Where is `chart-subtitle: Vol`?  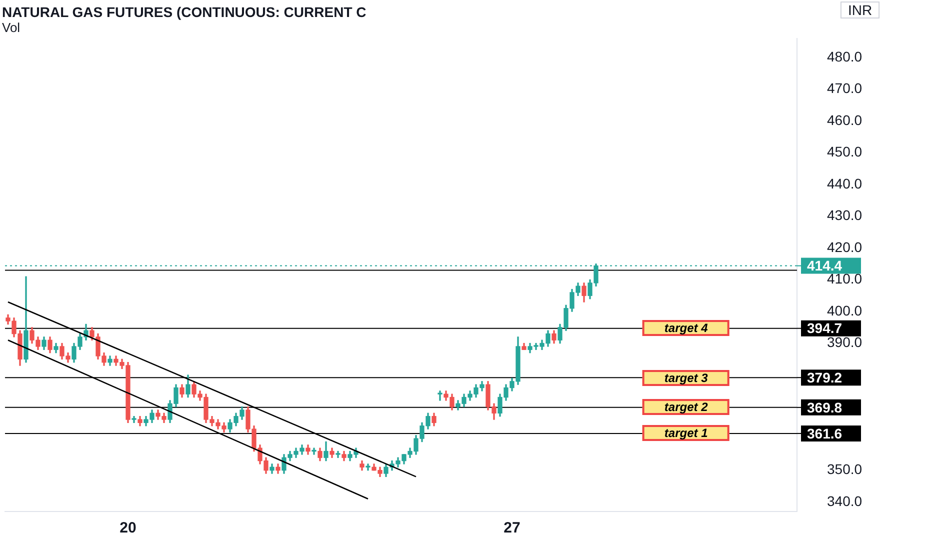
chart-subtitle: Vol is located at coordinates (11, 27).